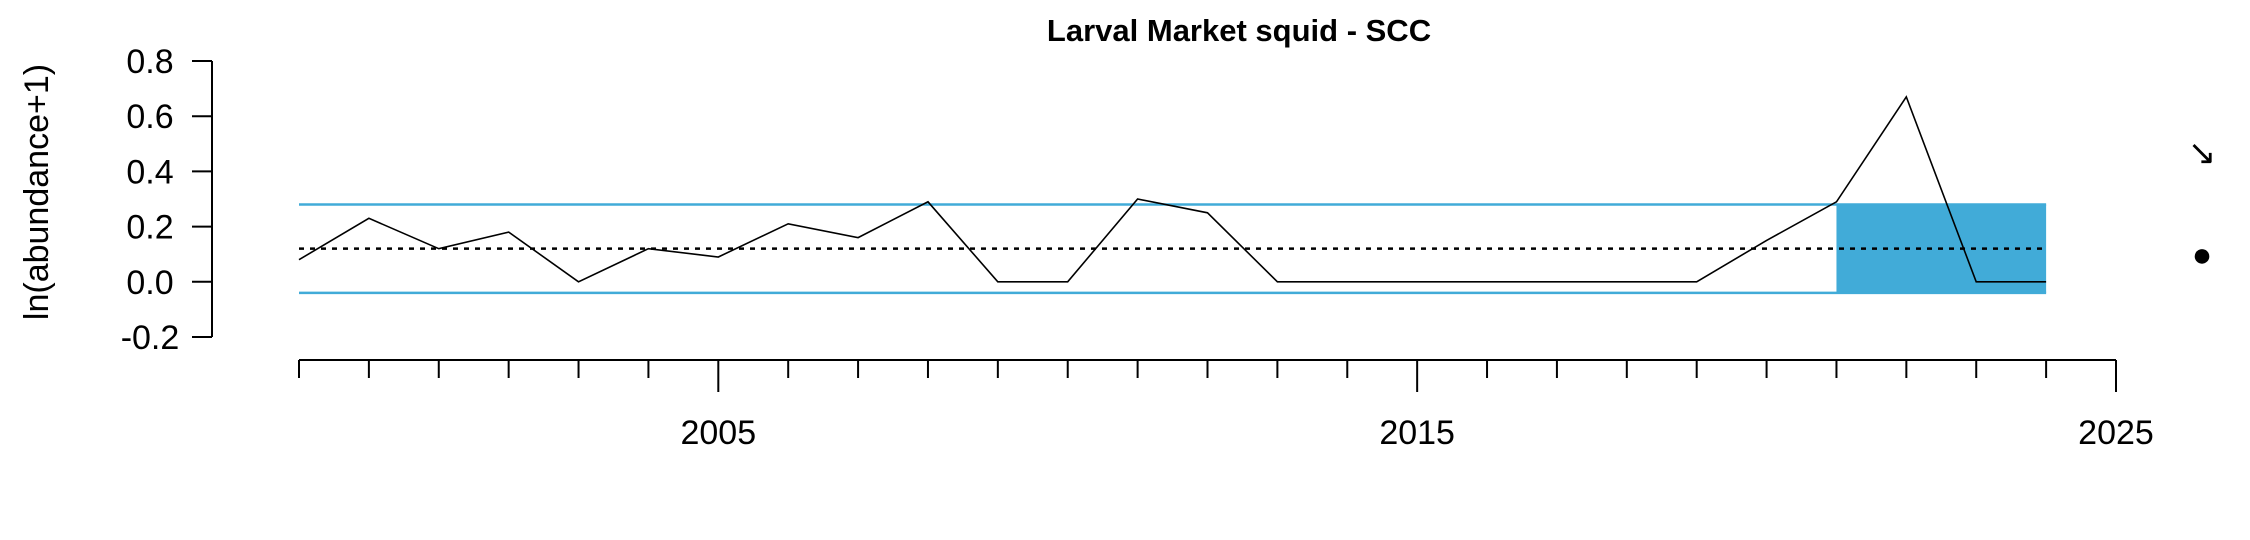 This screenshot has width=2250, height=540. I want to click on x-tick-label: 2025, so click(2116, 433).